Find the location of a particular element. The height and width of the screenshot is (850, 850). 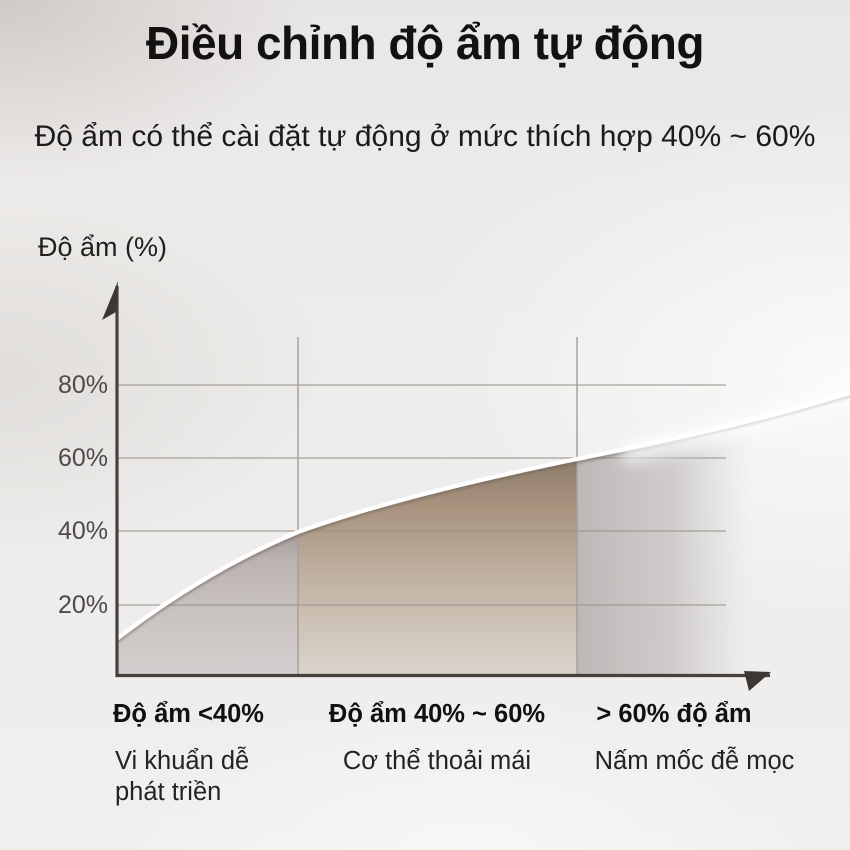

zone-1-desc-line-2: phát triền is located at coordinates (168, 792).